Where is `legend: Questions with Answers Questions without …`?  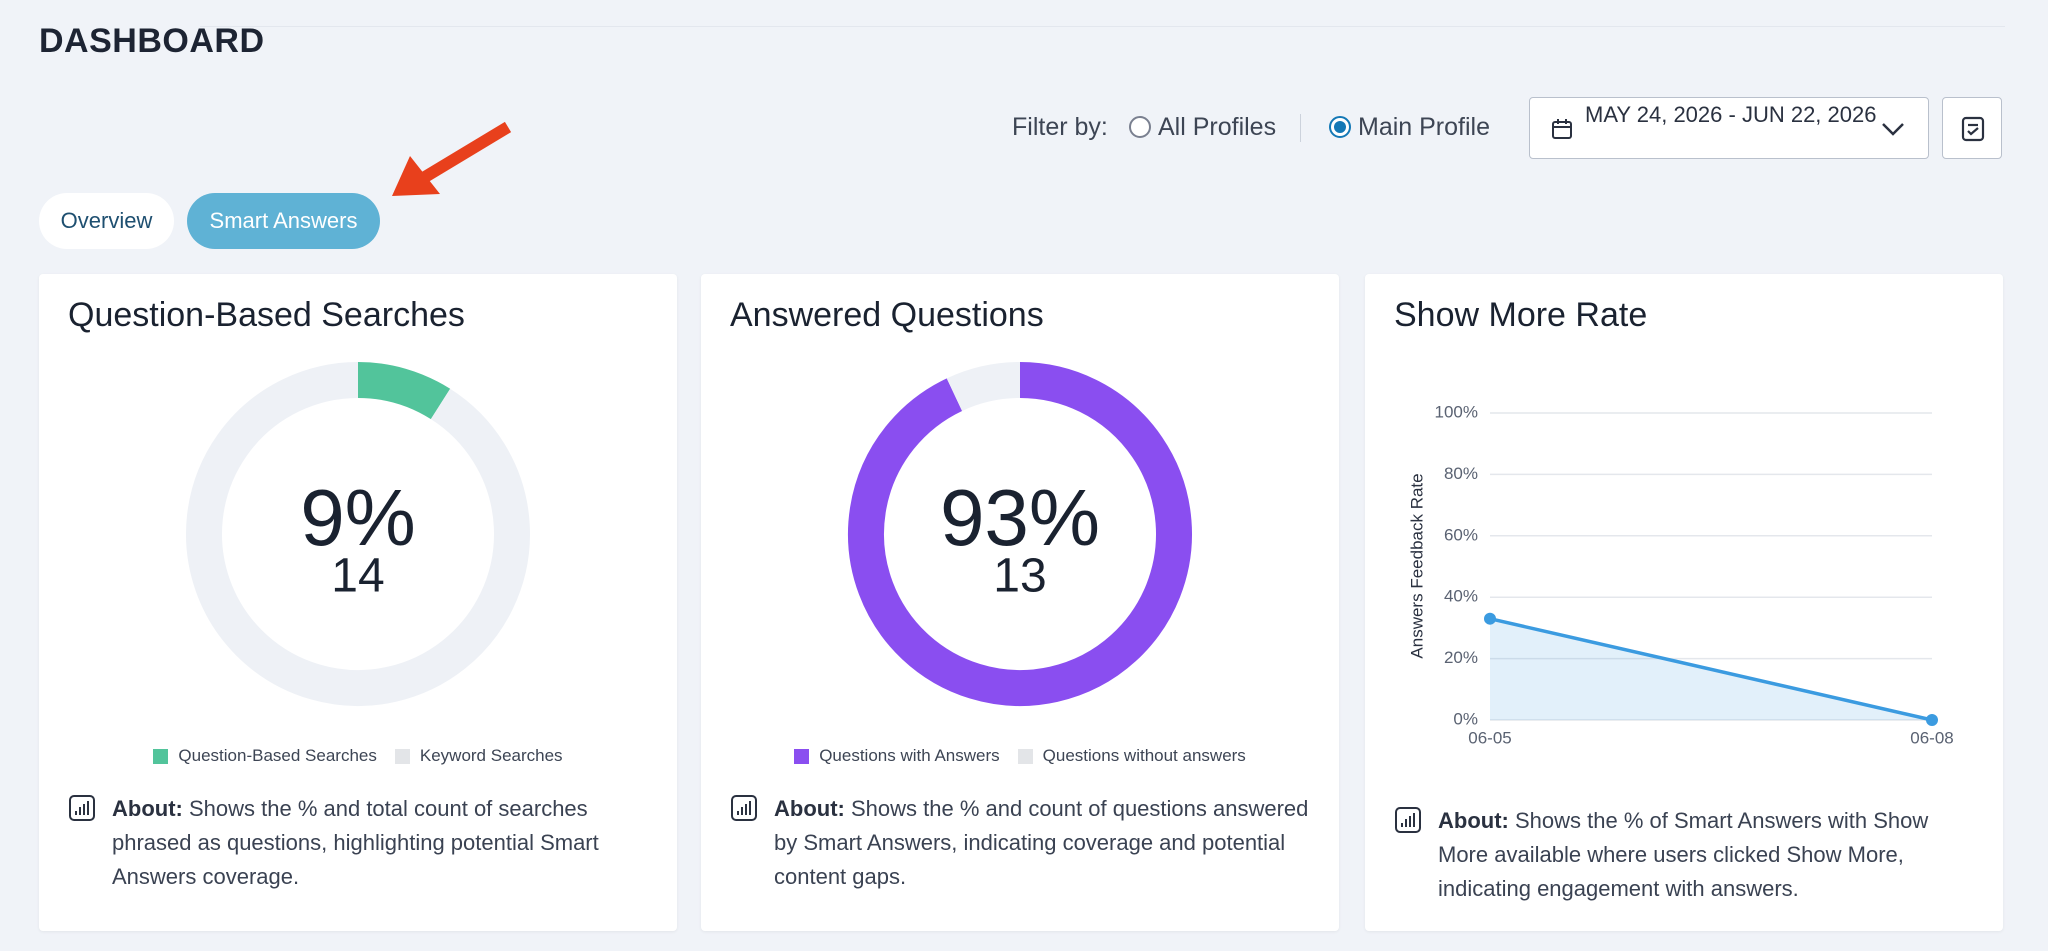
legend: Questions with Answers Questions without … is located at coordinates (1020, 756).